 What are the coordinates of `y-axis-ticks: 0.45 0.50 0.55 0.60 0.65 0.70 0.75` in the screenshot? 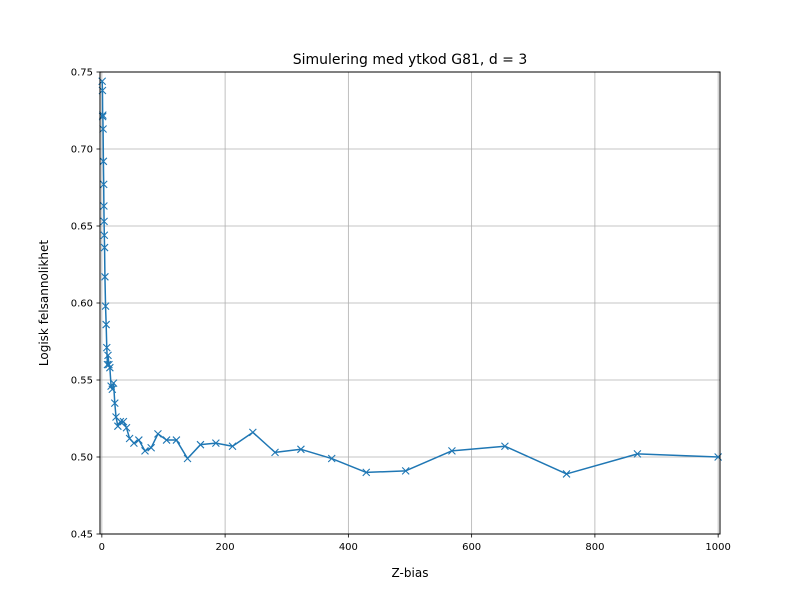 It's located at (85, 304).